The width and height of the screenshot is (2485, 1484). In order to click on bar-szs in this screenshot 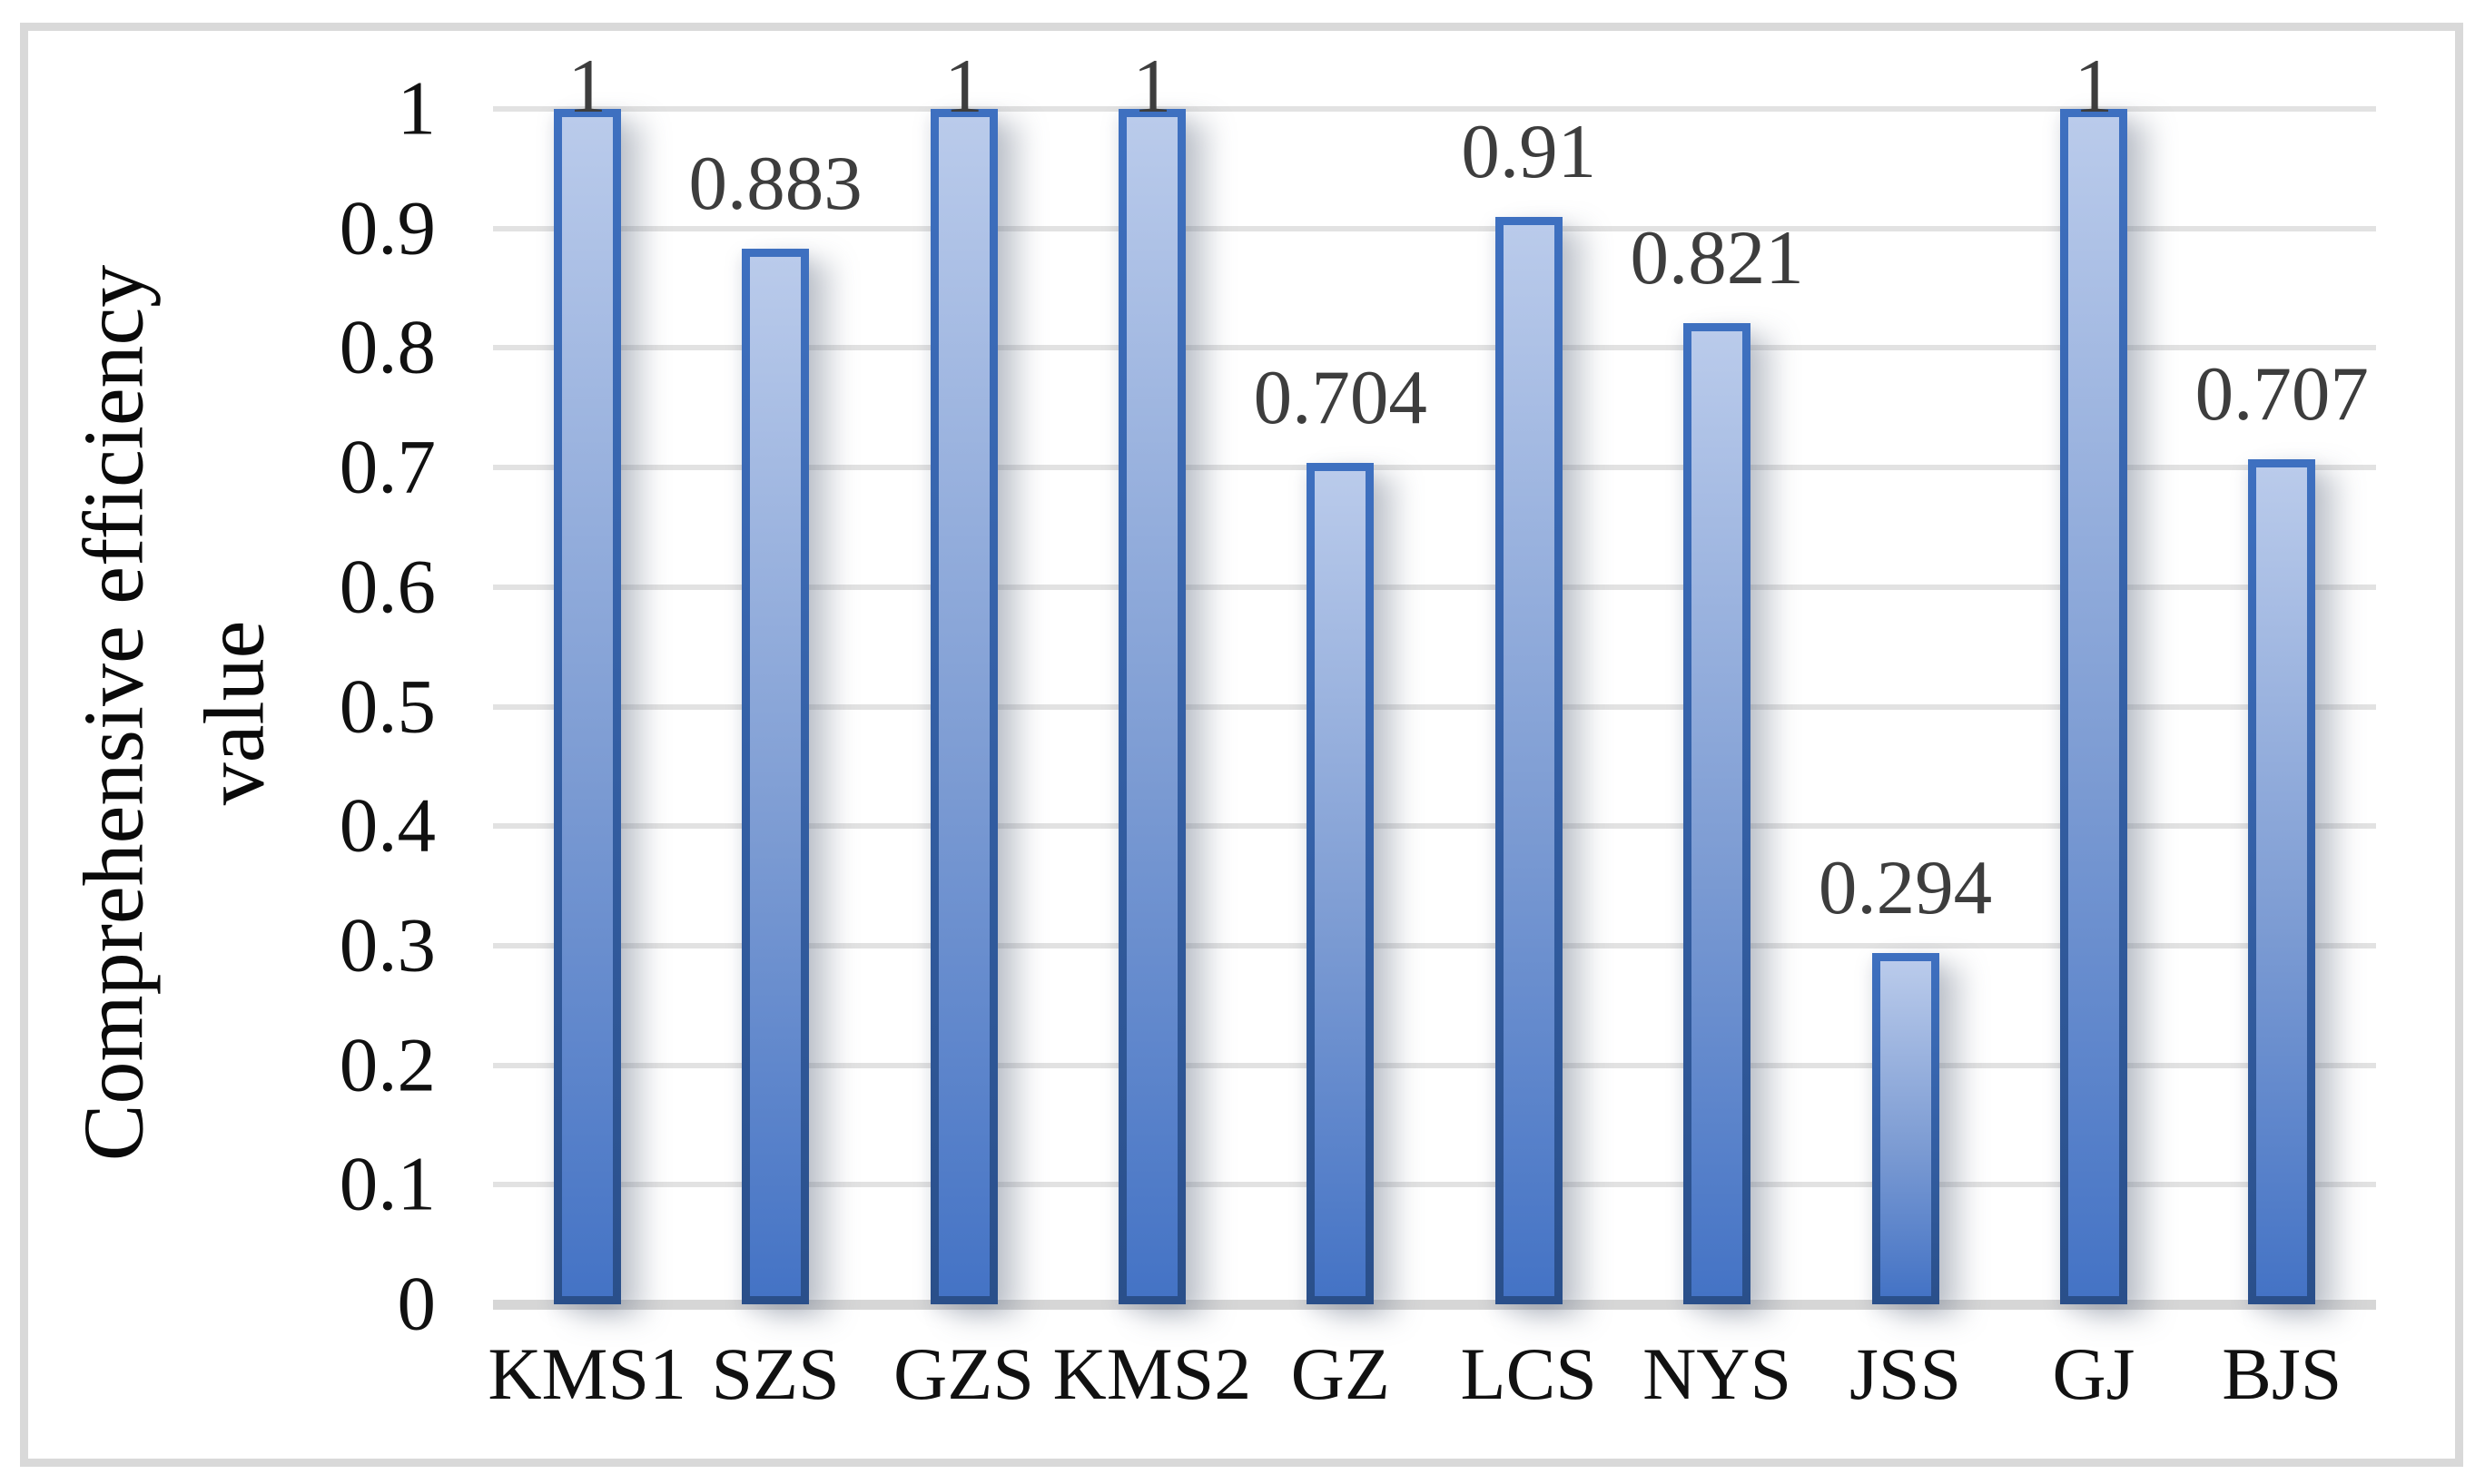, I will do `click(775, 776)`.